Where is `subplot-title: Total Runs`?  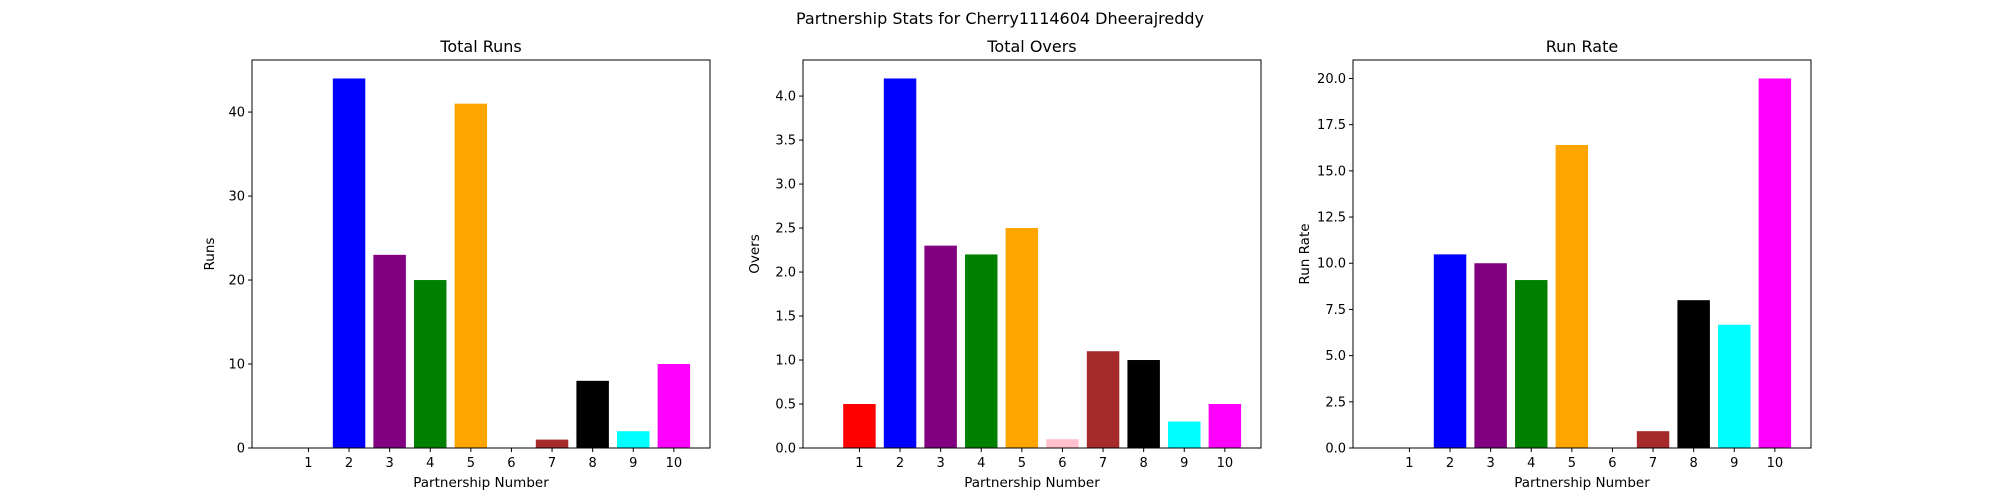 subplot-title: Total Runs is located at coordinates (480, 46).